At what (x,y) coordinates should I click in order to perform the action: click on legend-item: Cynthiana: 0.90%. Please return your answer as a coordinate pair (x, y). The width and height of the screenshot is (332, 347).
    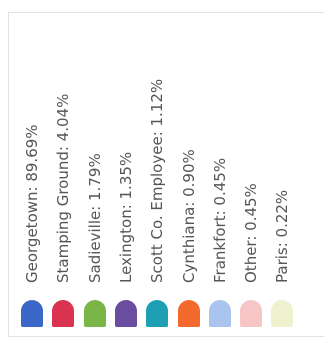
    Looking at the image, I should click on (189, 173).